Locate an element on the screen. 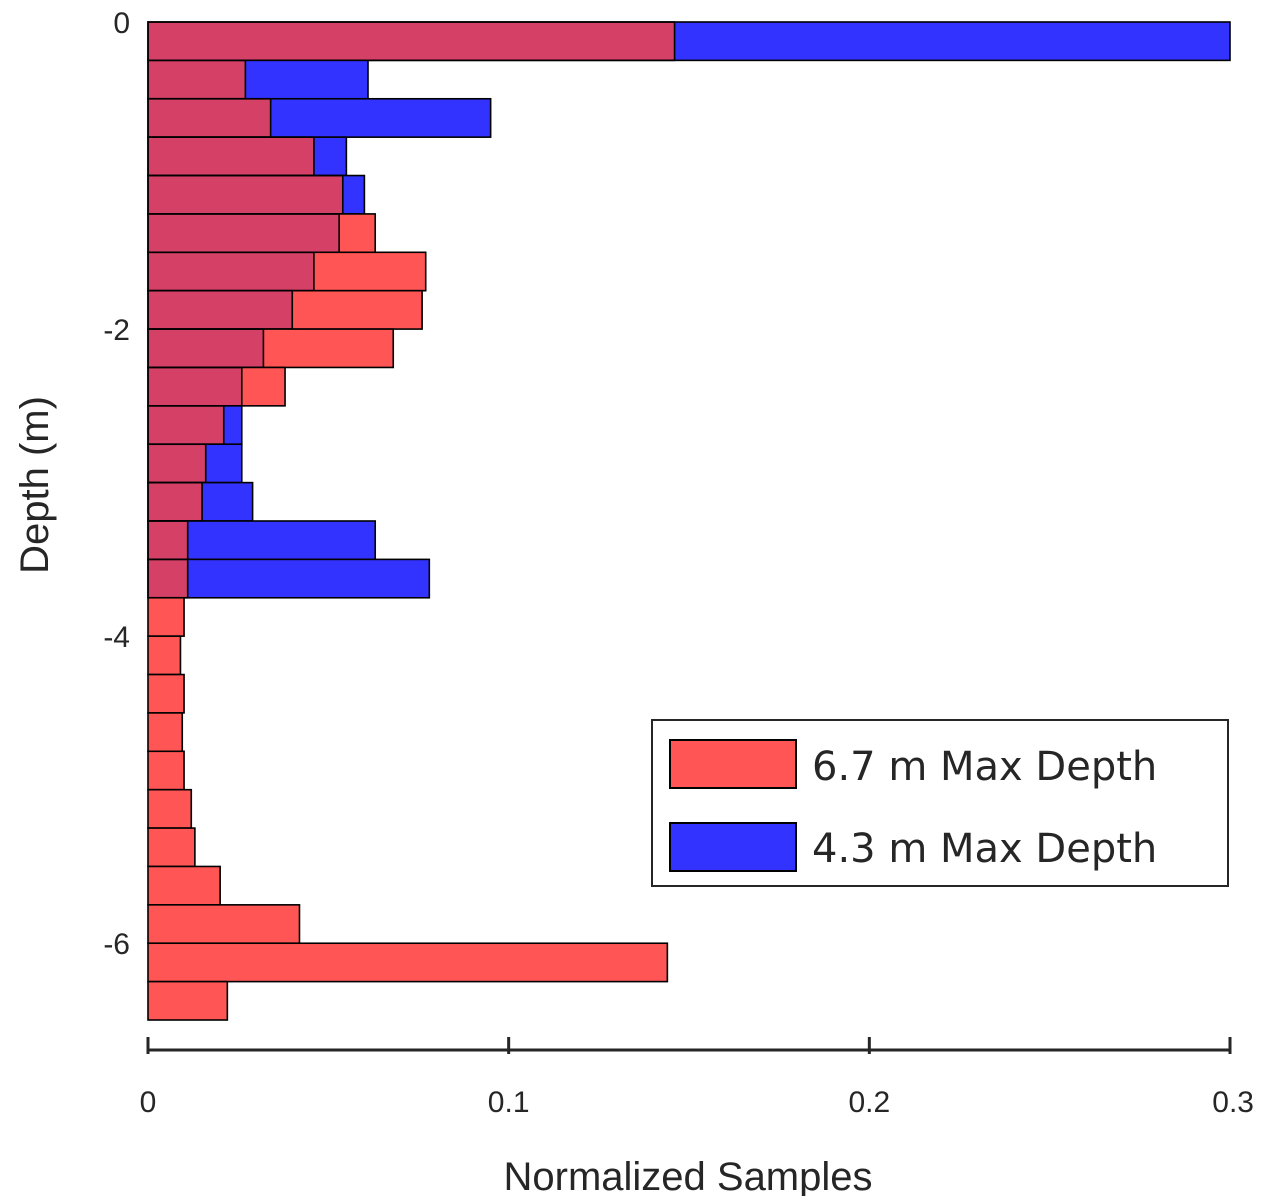  x-tick-label-0: 0 is located at coordinates (148, 1102).